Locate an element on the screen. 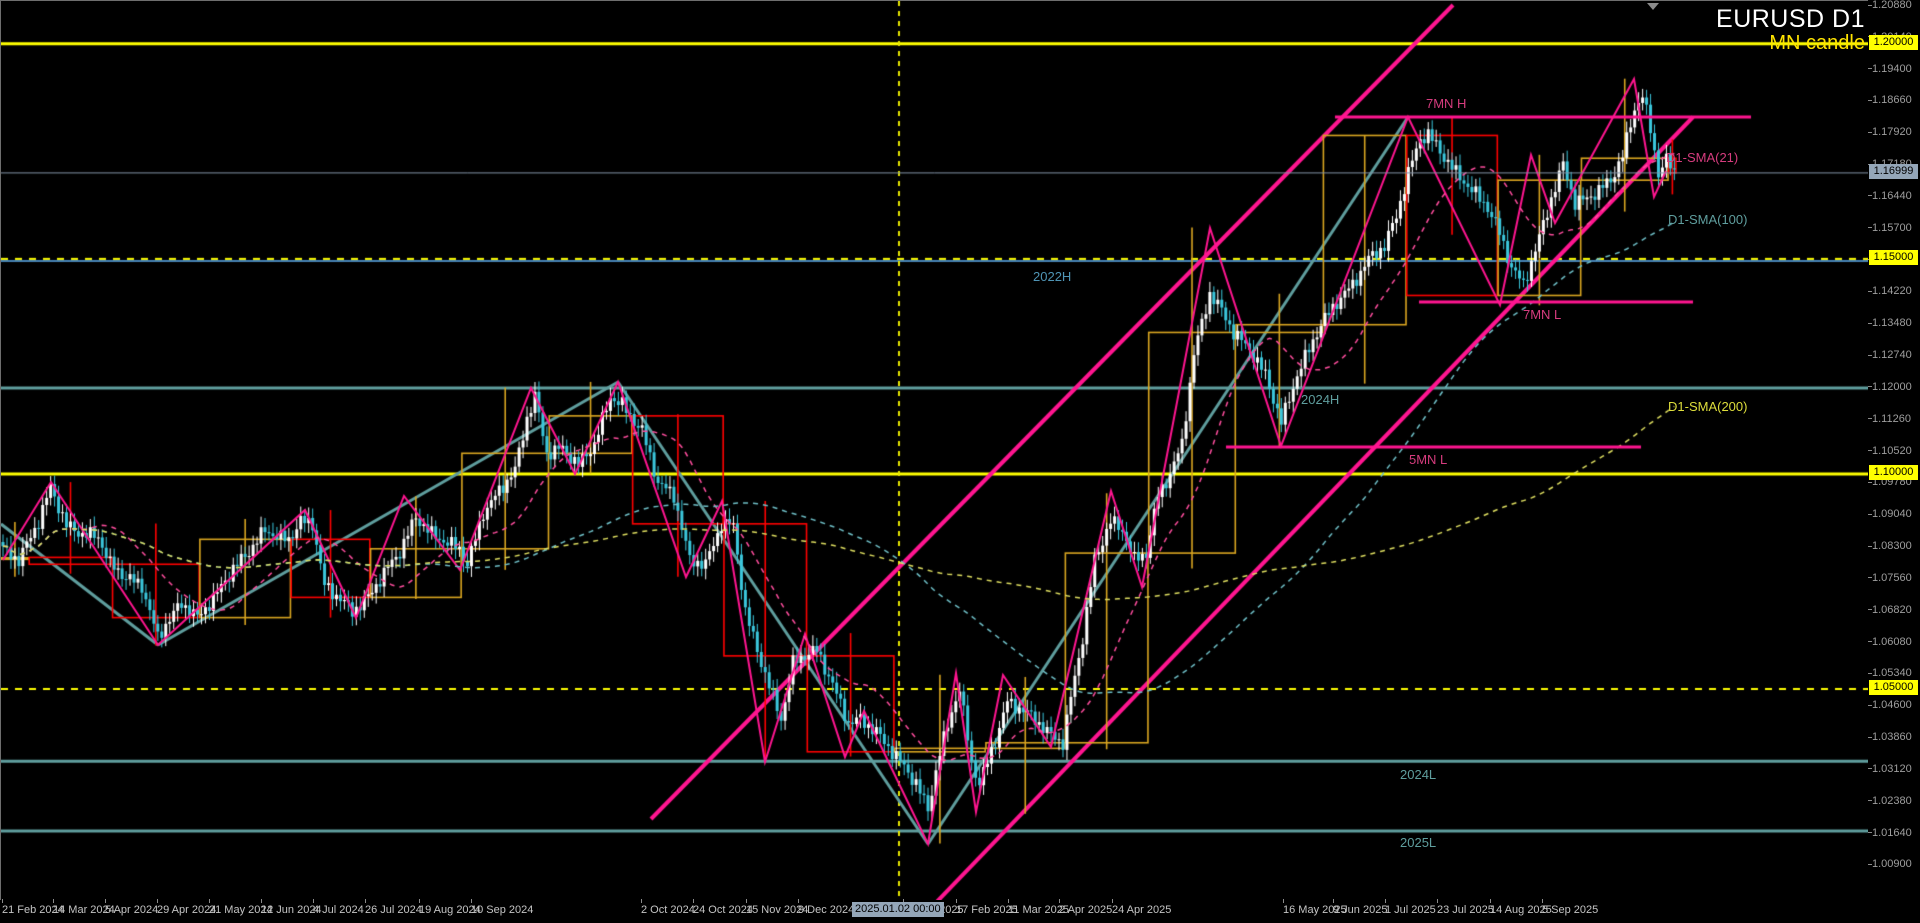 Image resolution: width=1920 pixels, height=923 pixels. price-tick-label: 1.03120 is located at coordinates (1892, 768).